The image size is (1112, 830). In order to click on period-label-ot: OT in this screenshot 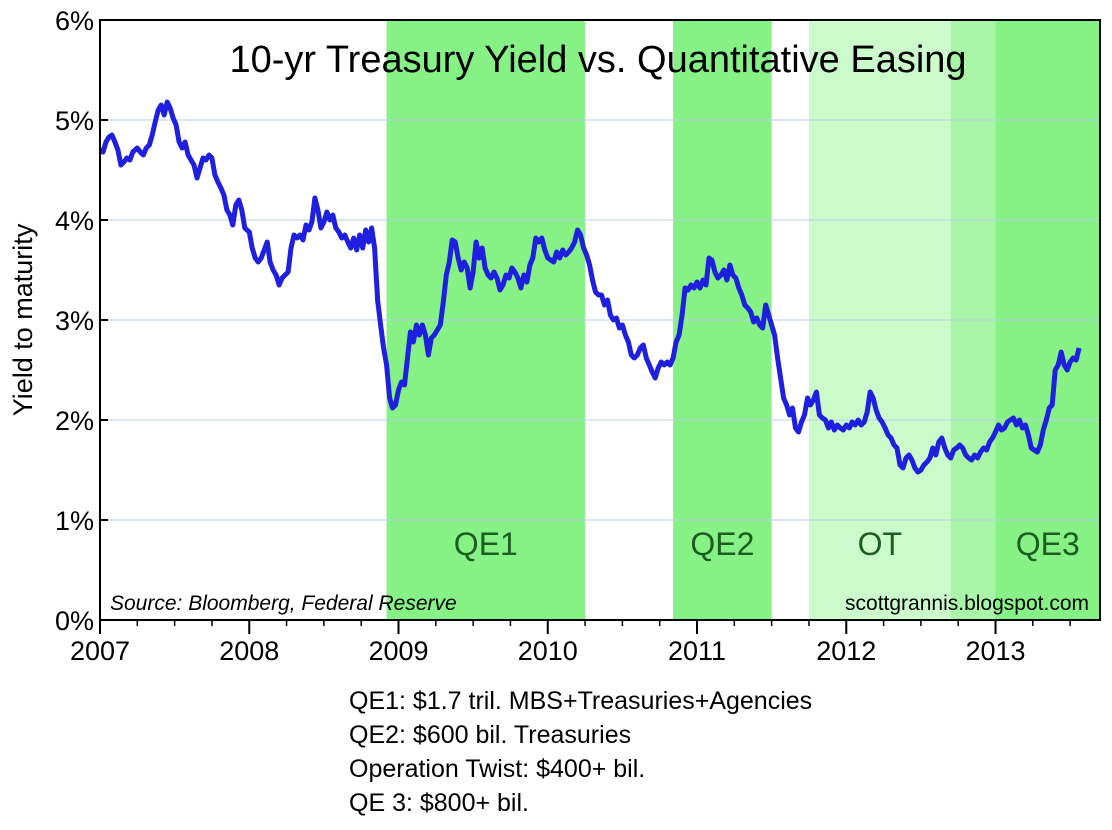, I will do `click(880, 544)`.